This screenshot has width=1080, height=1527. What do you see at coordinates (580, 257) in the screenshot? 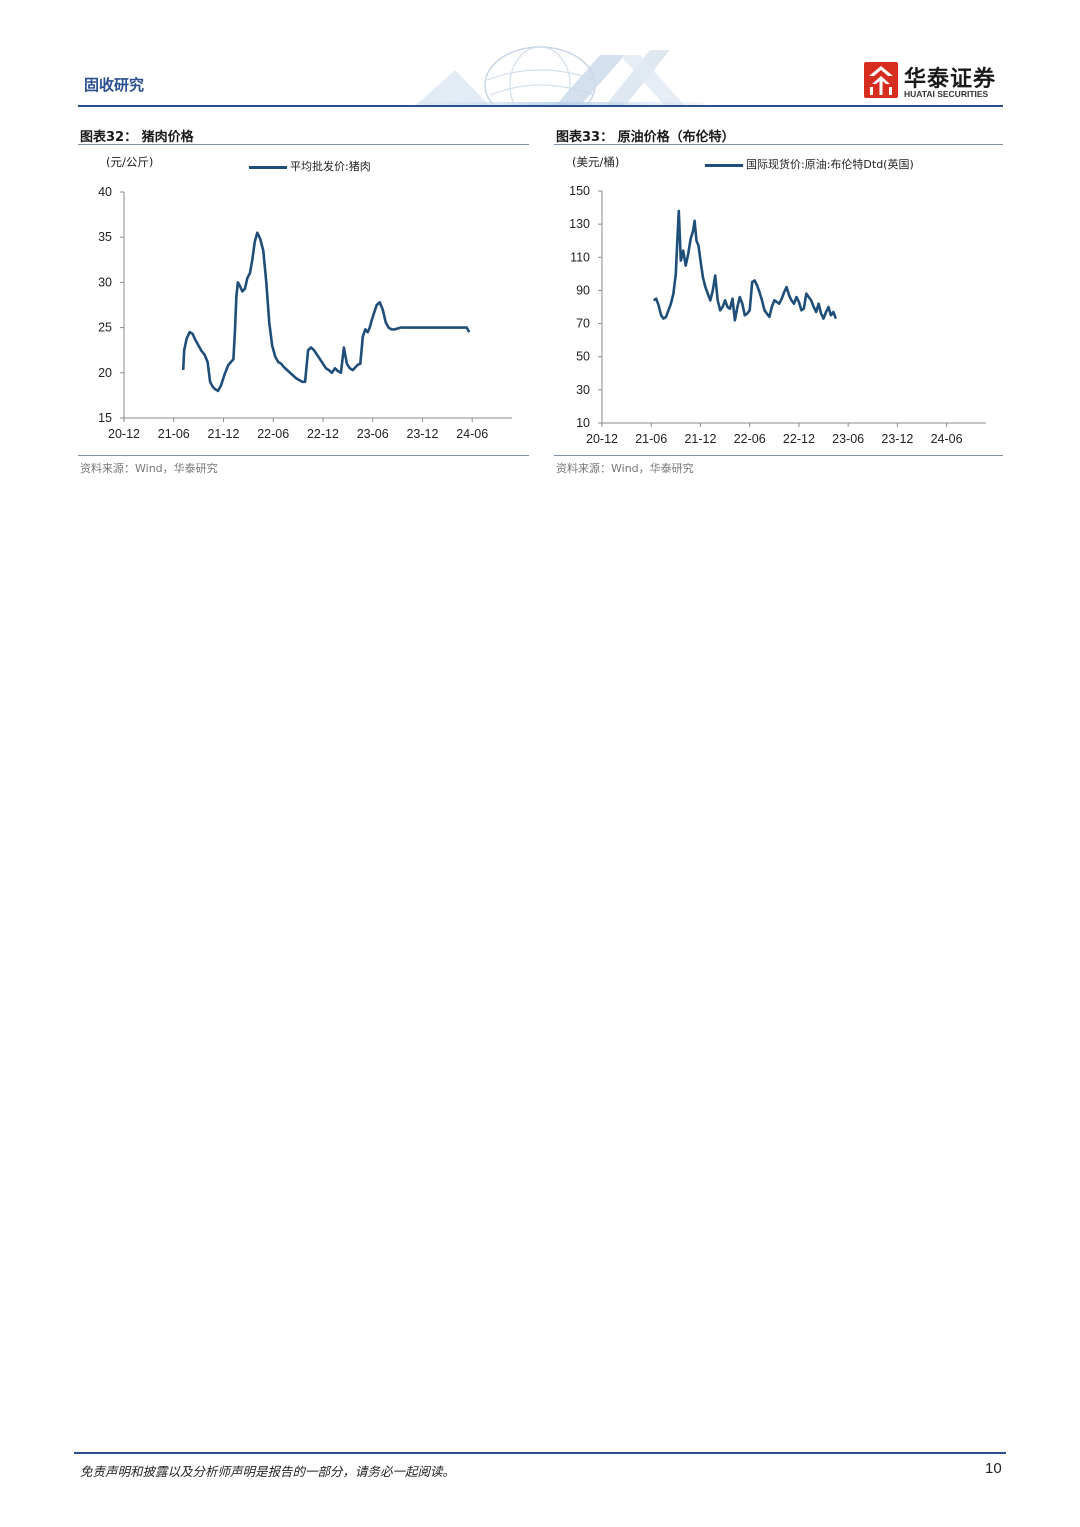
I see `y-tick-label: 110` at bounding box center [580, 257].